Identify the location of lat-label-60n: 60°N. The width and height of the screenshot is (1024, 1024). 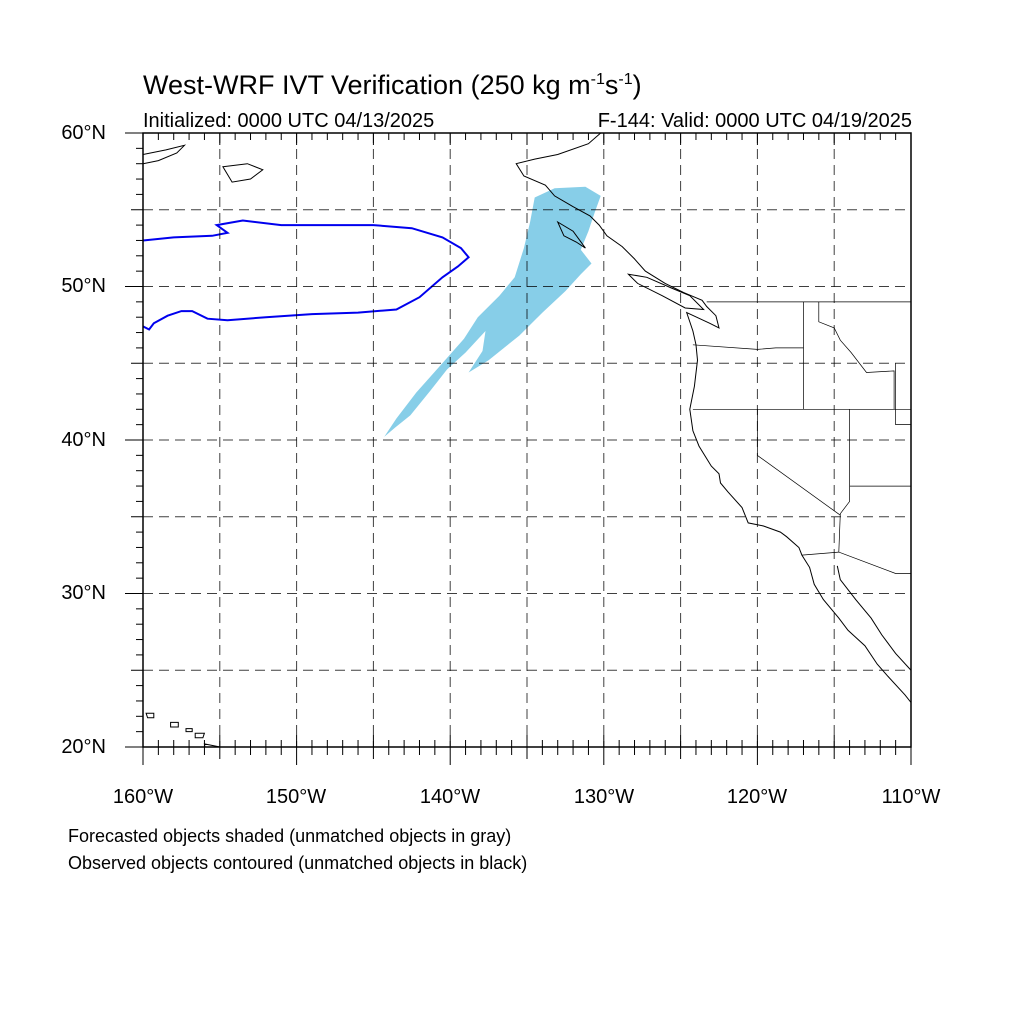
(83, 133).